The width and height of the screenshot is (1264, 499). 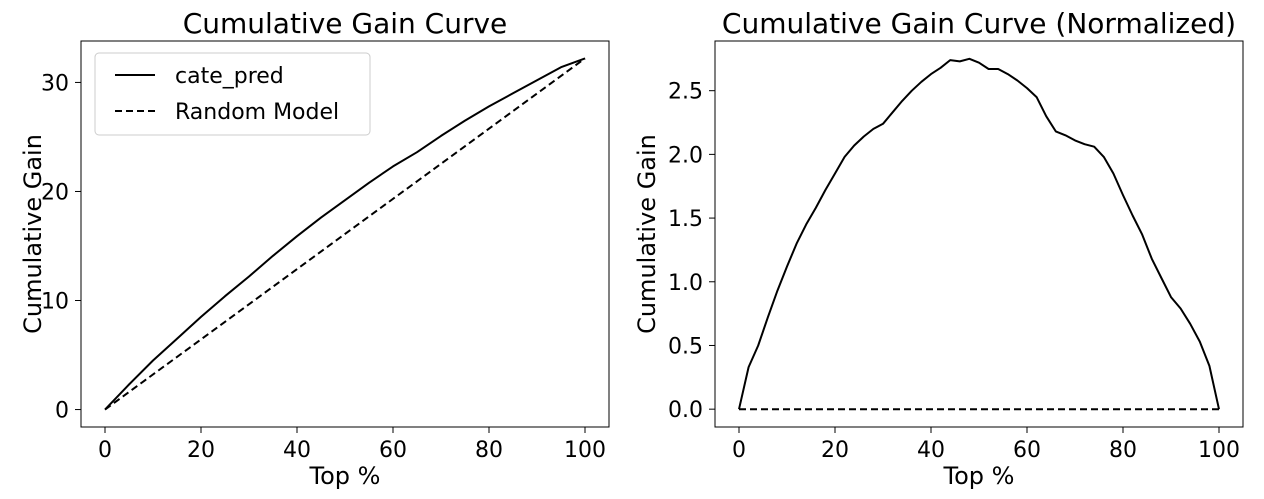 I want to click on y-tick-label: 10, so click(x=55, y=302).